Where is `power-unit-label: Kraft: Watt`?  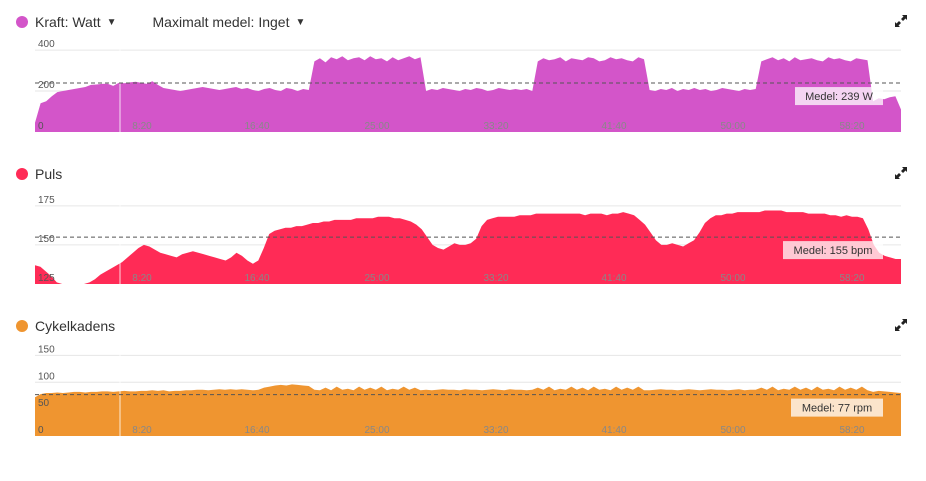
power-unit-label: Kraft: Watt is located at coordinates (68, 22).